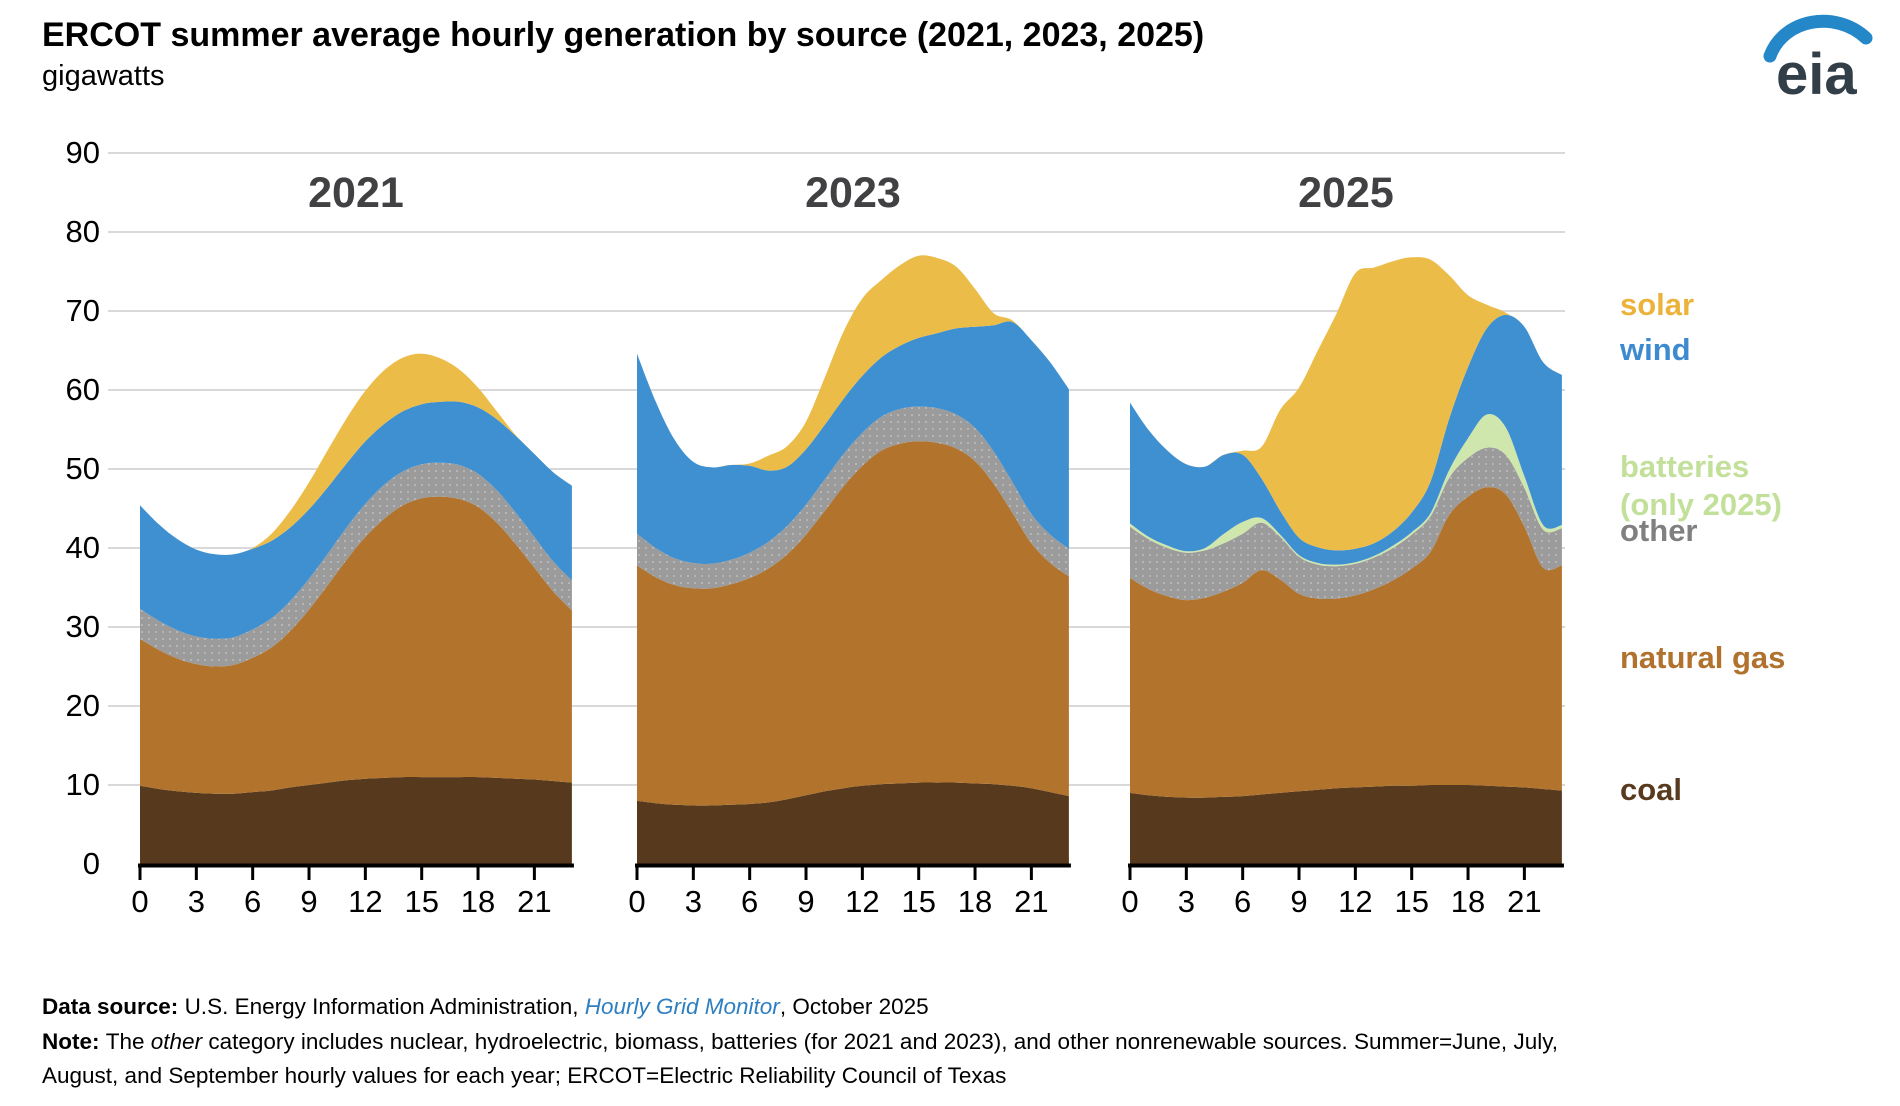  I want to click on x-axis-tick-label-2025-21: 21, so click(1524, 901).